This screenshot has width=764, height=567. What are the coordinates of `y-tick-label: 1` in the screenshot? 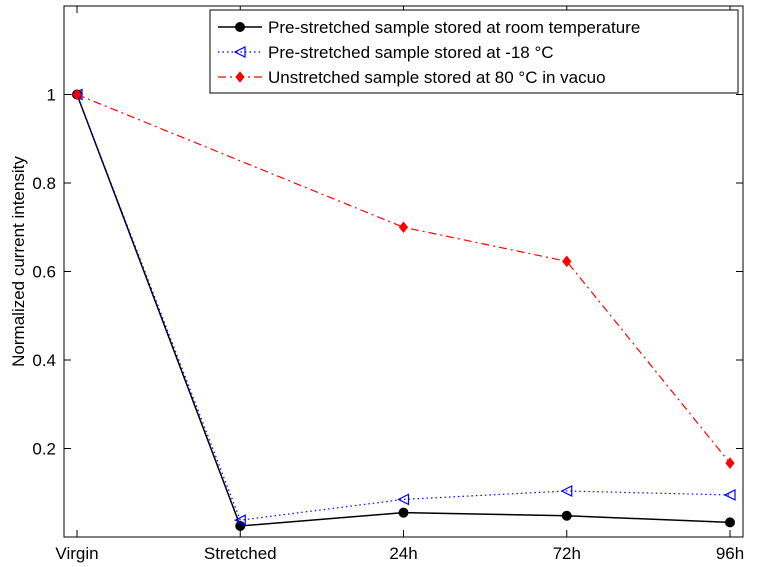 It's located at (51, 95).